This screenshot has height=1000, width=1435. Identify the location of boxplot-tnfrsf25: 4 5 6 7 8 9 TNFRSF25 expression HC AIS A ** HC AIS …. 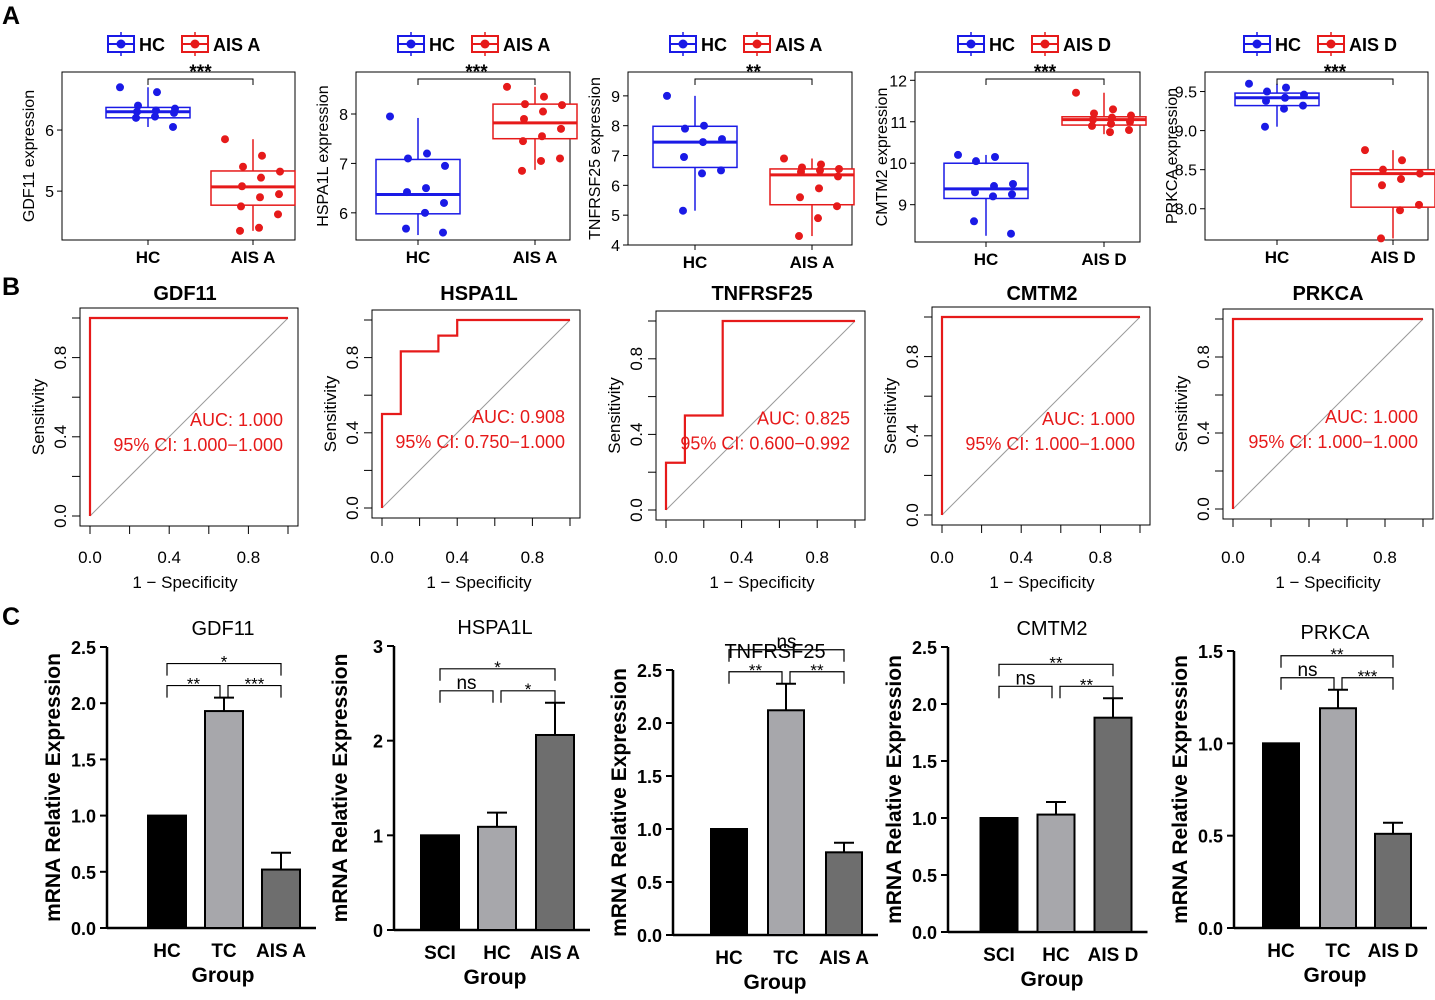
(721, 152).